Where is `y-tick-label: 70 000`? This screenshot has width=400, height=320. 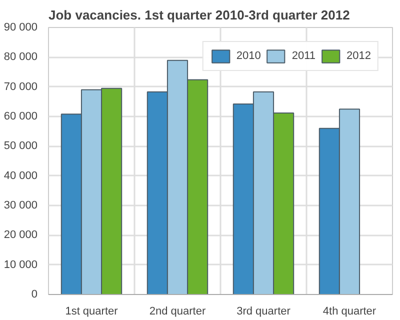
y-tick-label: 70 000 is located at coordinates (21, 86).